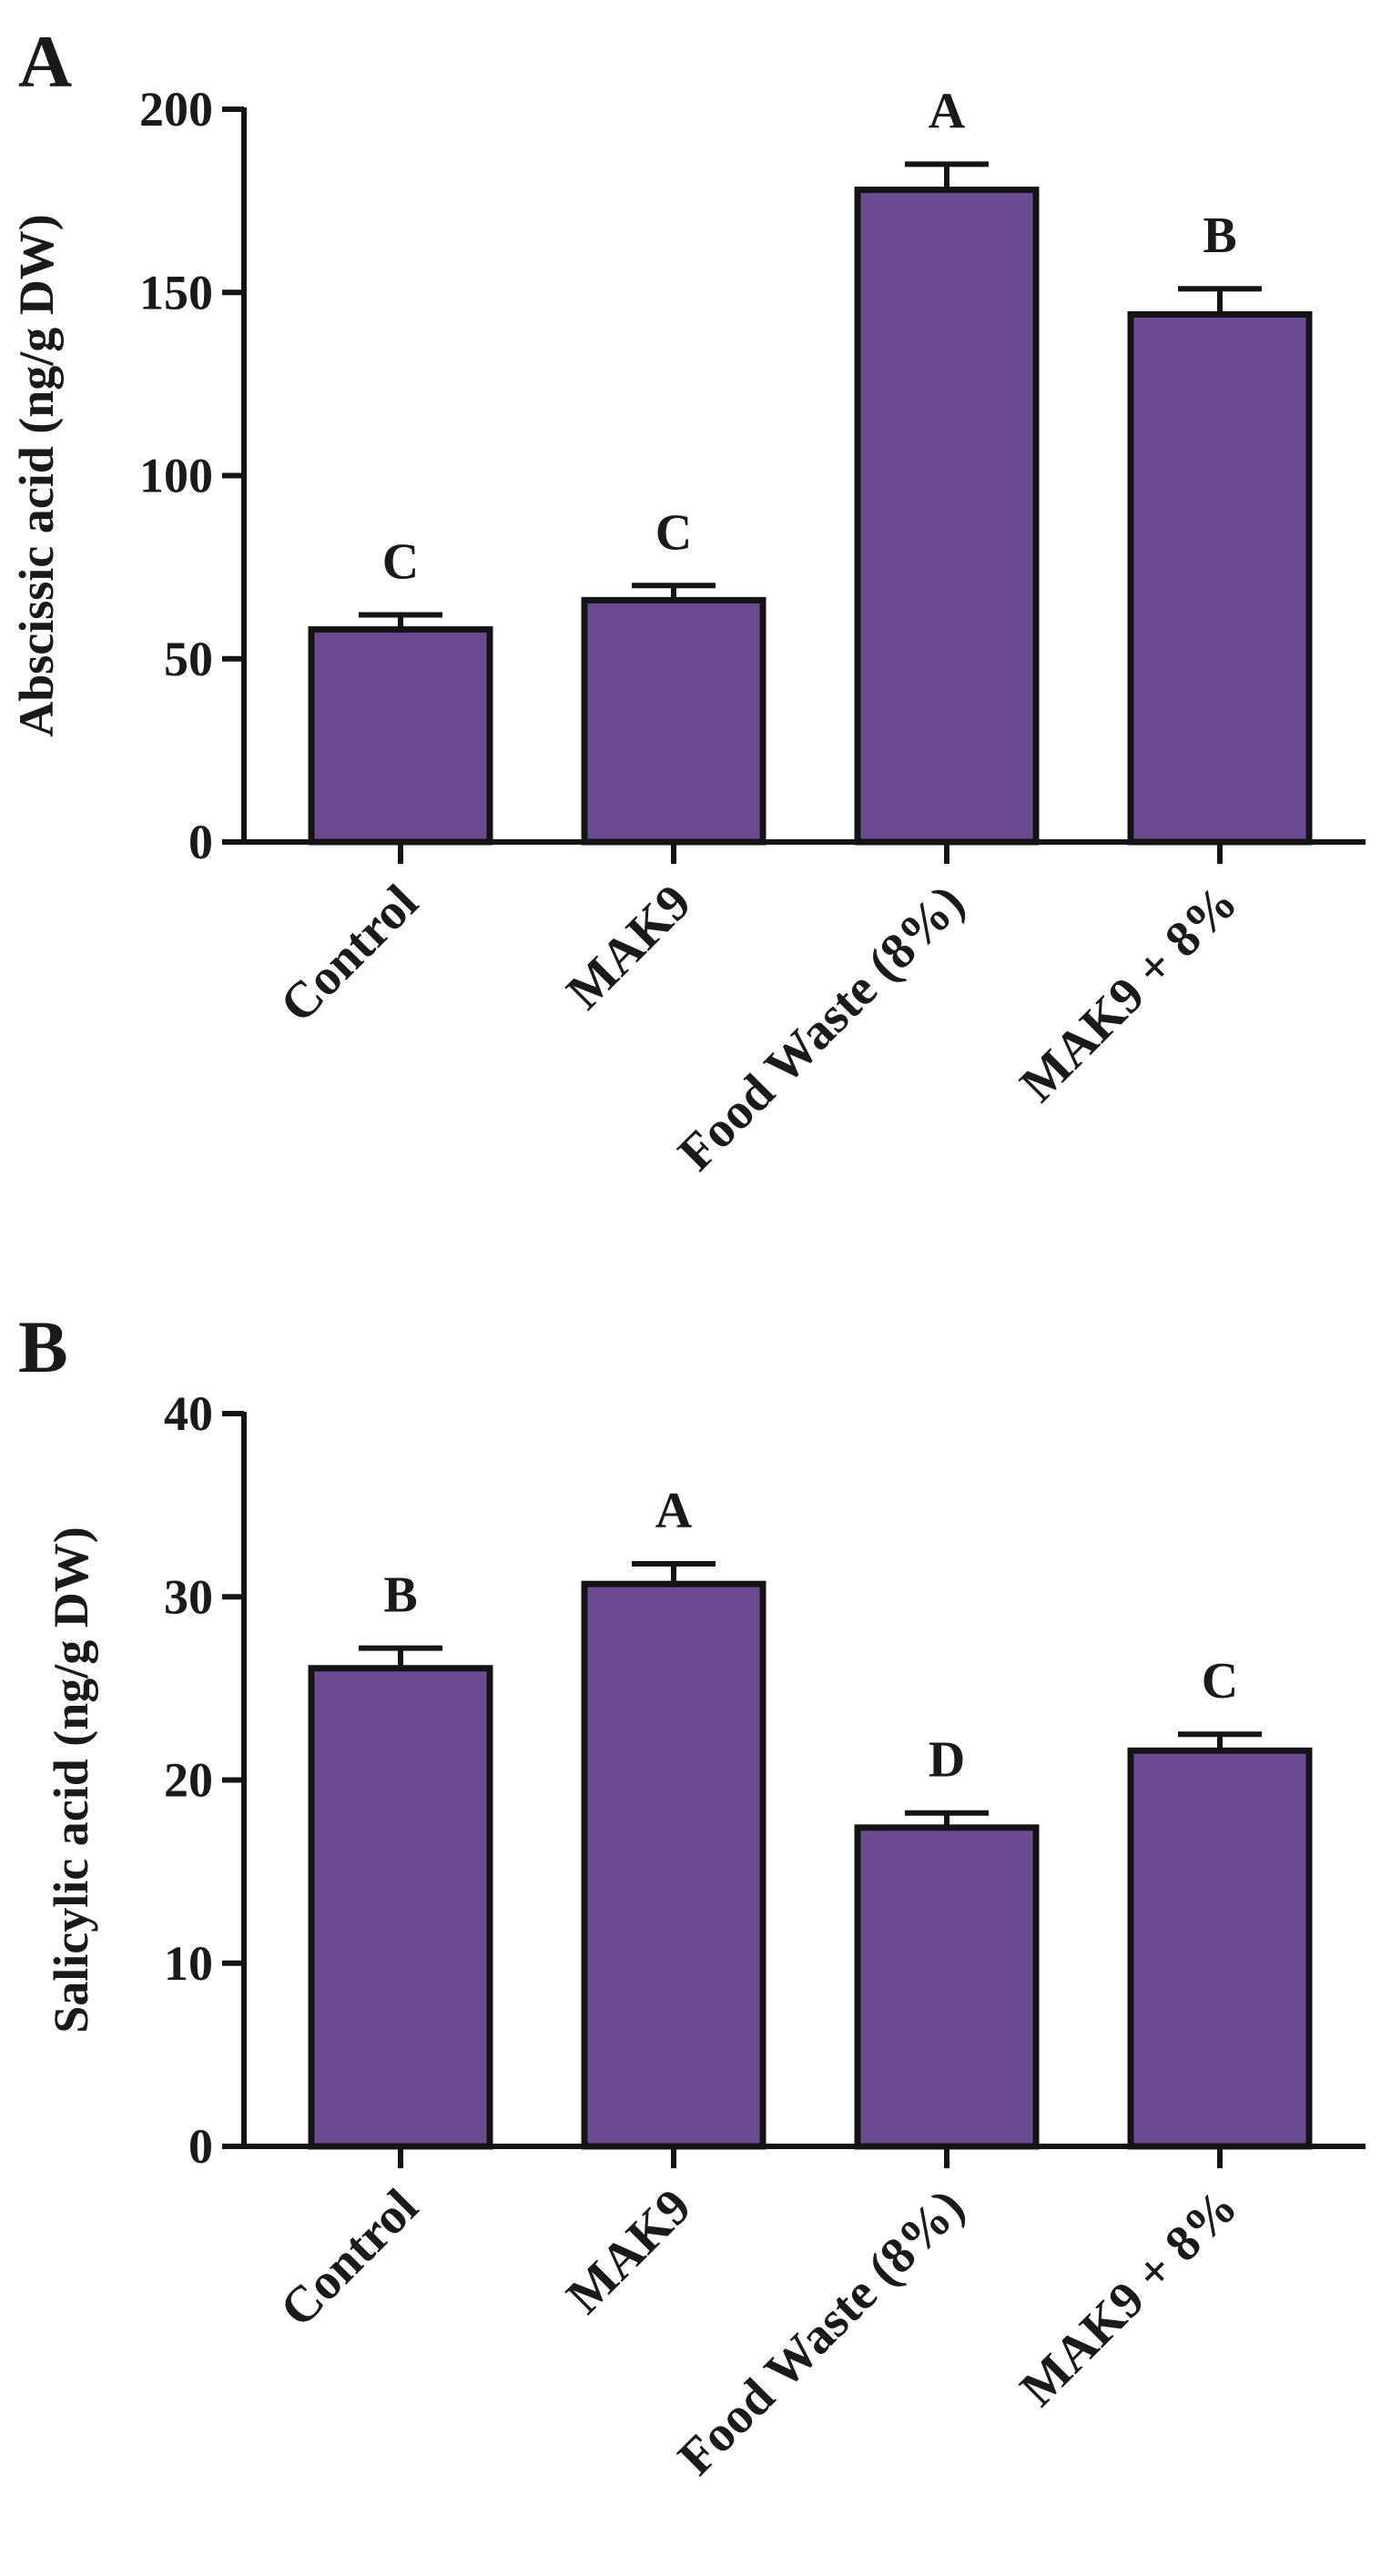  Describe the element at coordinates (176, 292) in the screenshot. I see `y-tick-label: 150` at that location.